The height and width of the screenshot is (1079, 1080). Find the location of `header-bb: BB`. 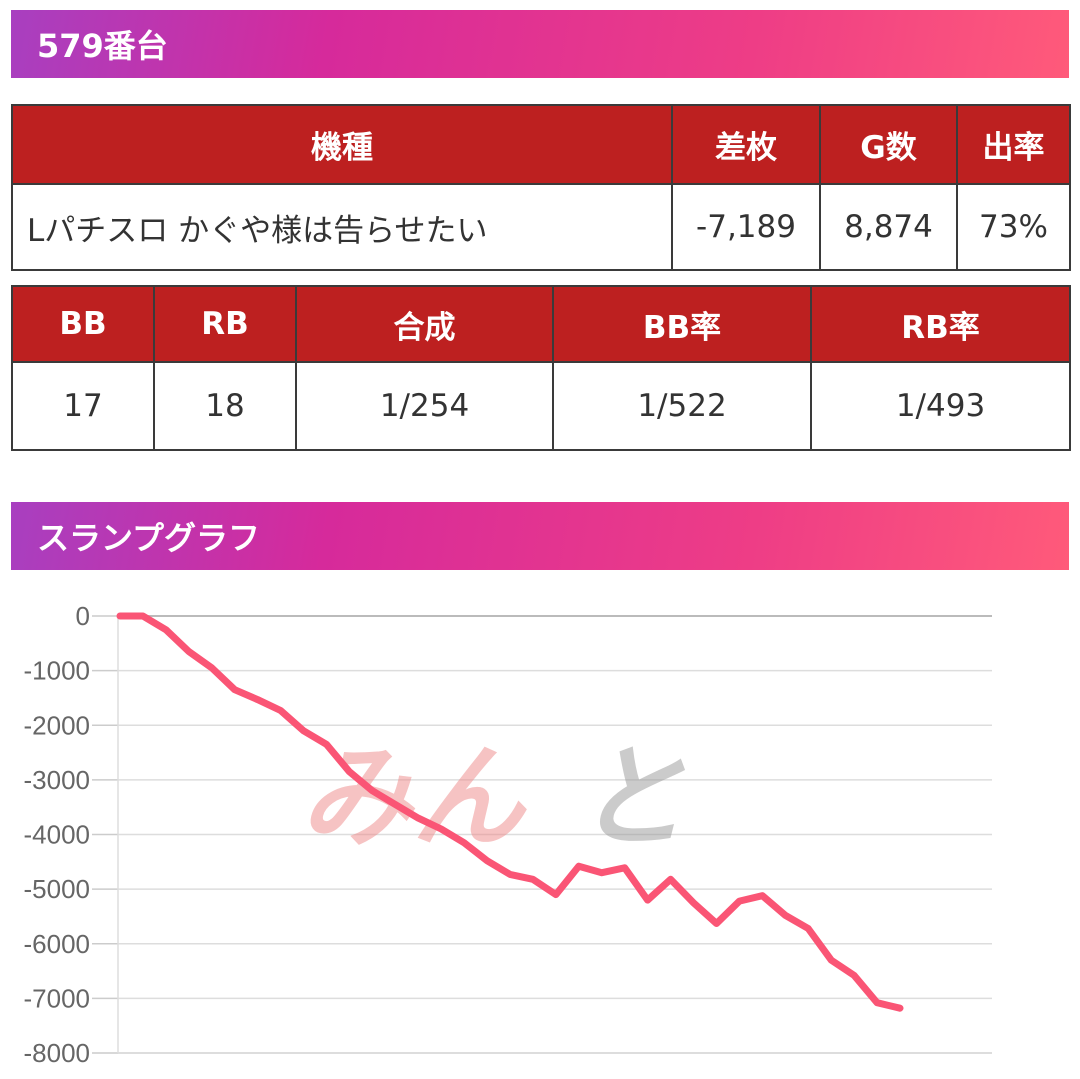

header-bb: BB is located at coordinates (83, 324).